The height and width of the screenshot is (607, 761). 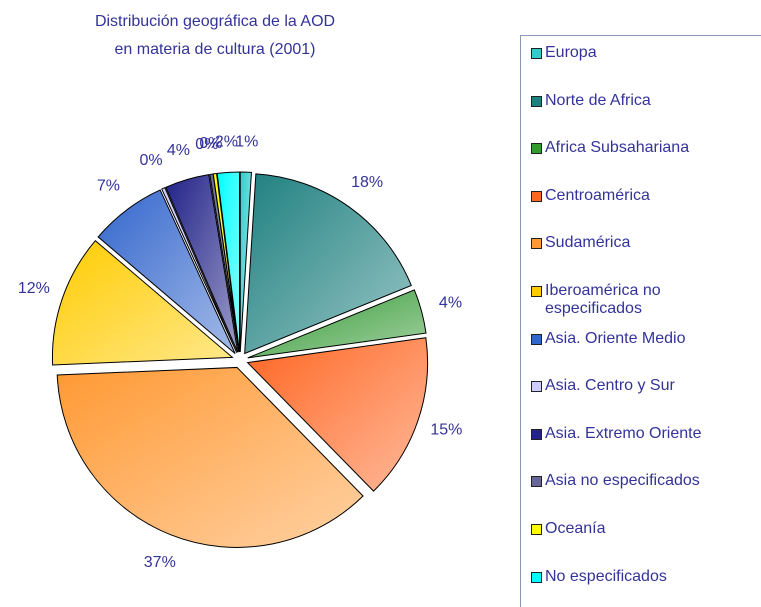 I want to click on legend-item: Norte de Africa, so click(x=646, y=101).